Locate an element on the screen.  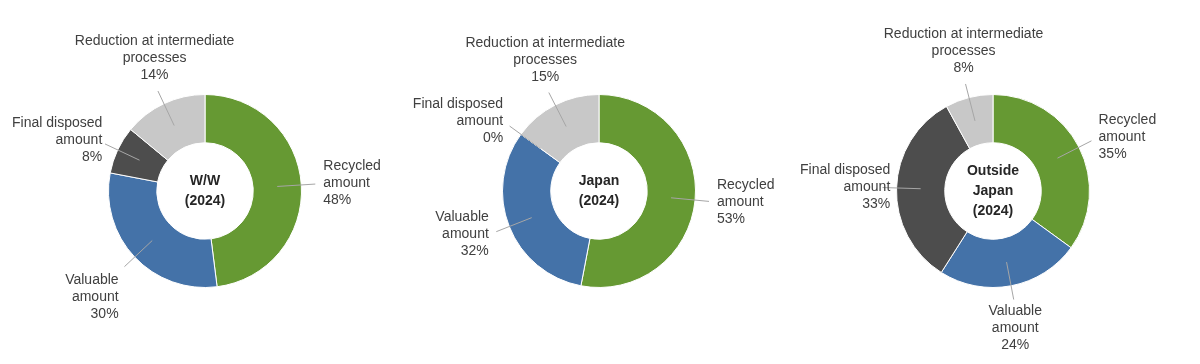
data-label: 15% is located at coordinates (545, 75).